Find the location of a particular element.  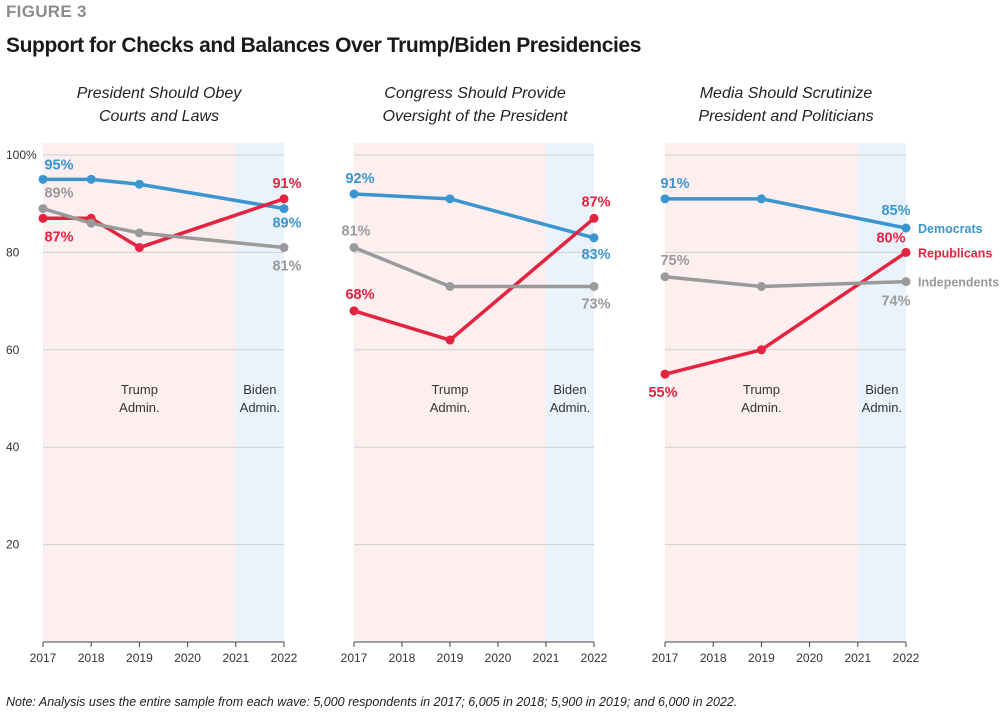

biden-period-shade is located at coordinates (259, 392).